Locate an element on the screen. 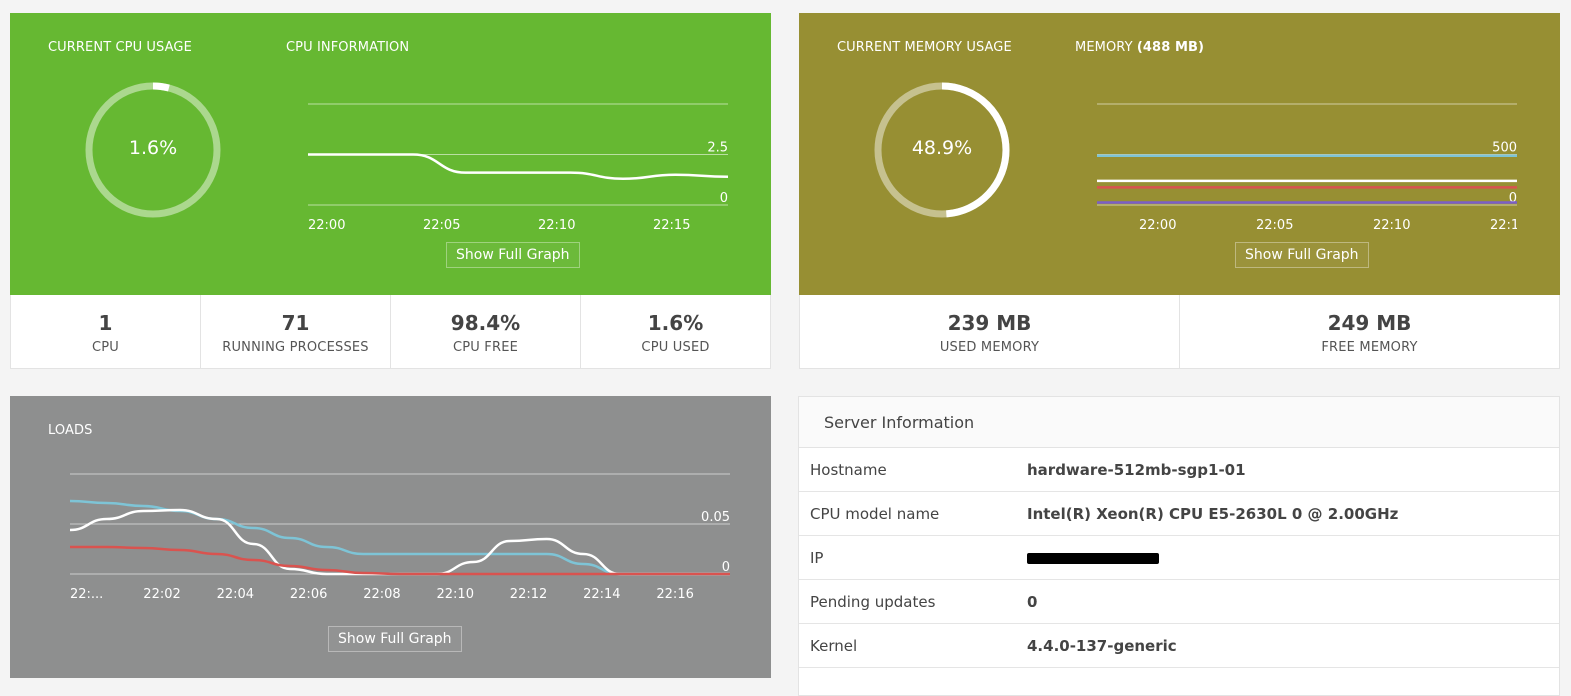  info-row-hostname: Hostname hardware-512mb-sgp1-01 is located at coordinates (1179, 470).